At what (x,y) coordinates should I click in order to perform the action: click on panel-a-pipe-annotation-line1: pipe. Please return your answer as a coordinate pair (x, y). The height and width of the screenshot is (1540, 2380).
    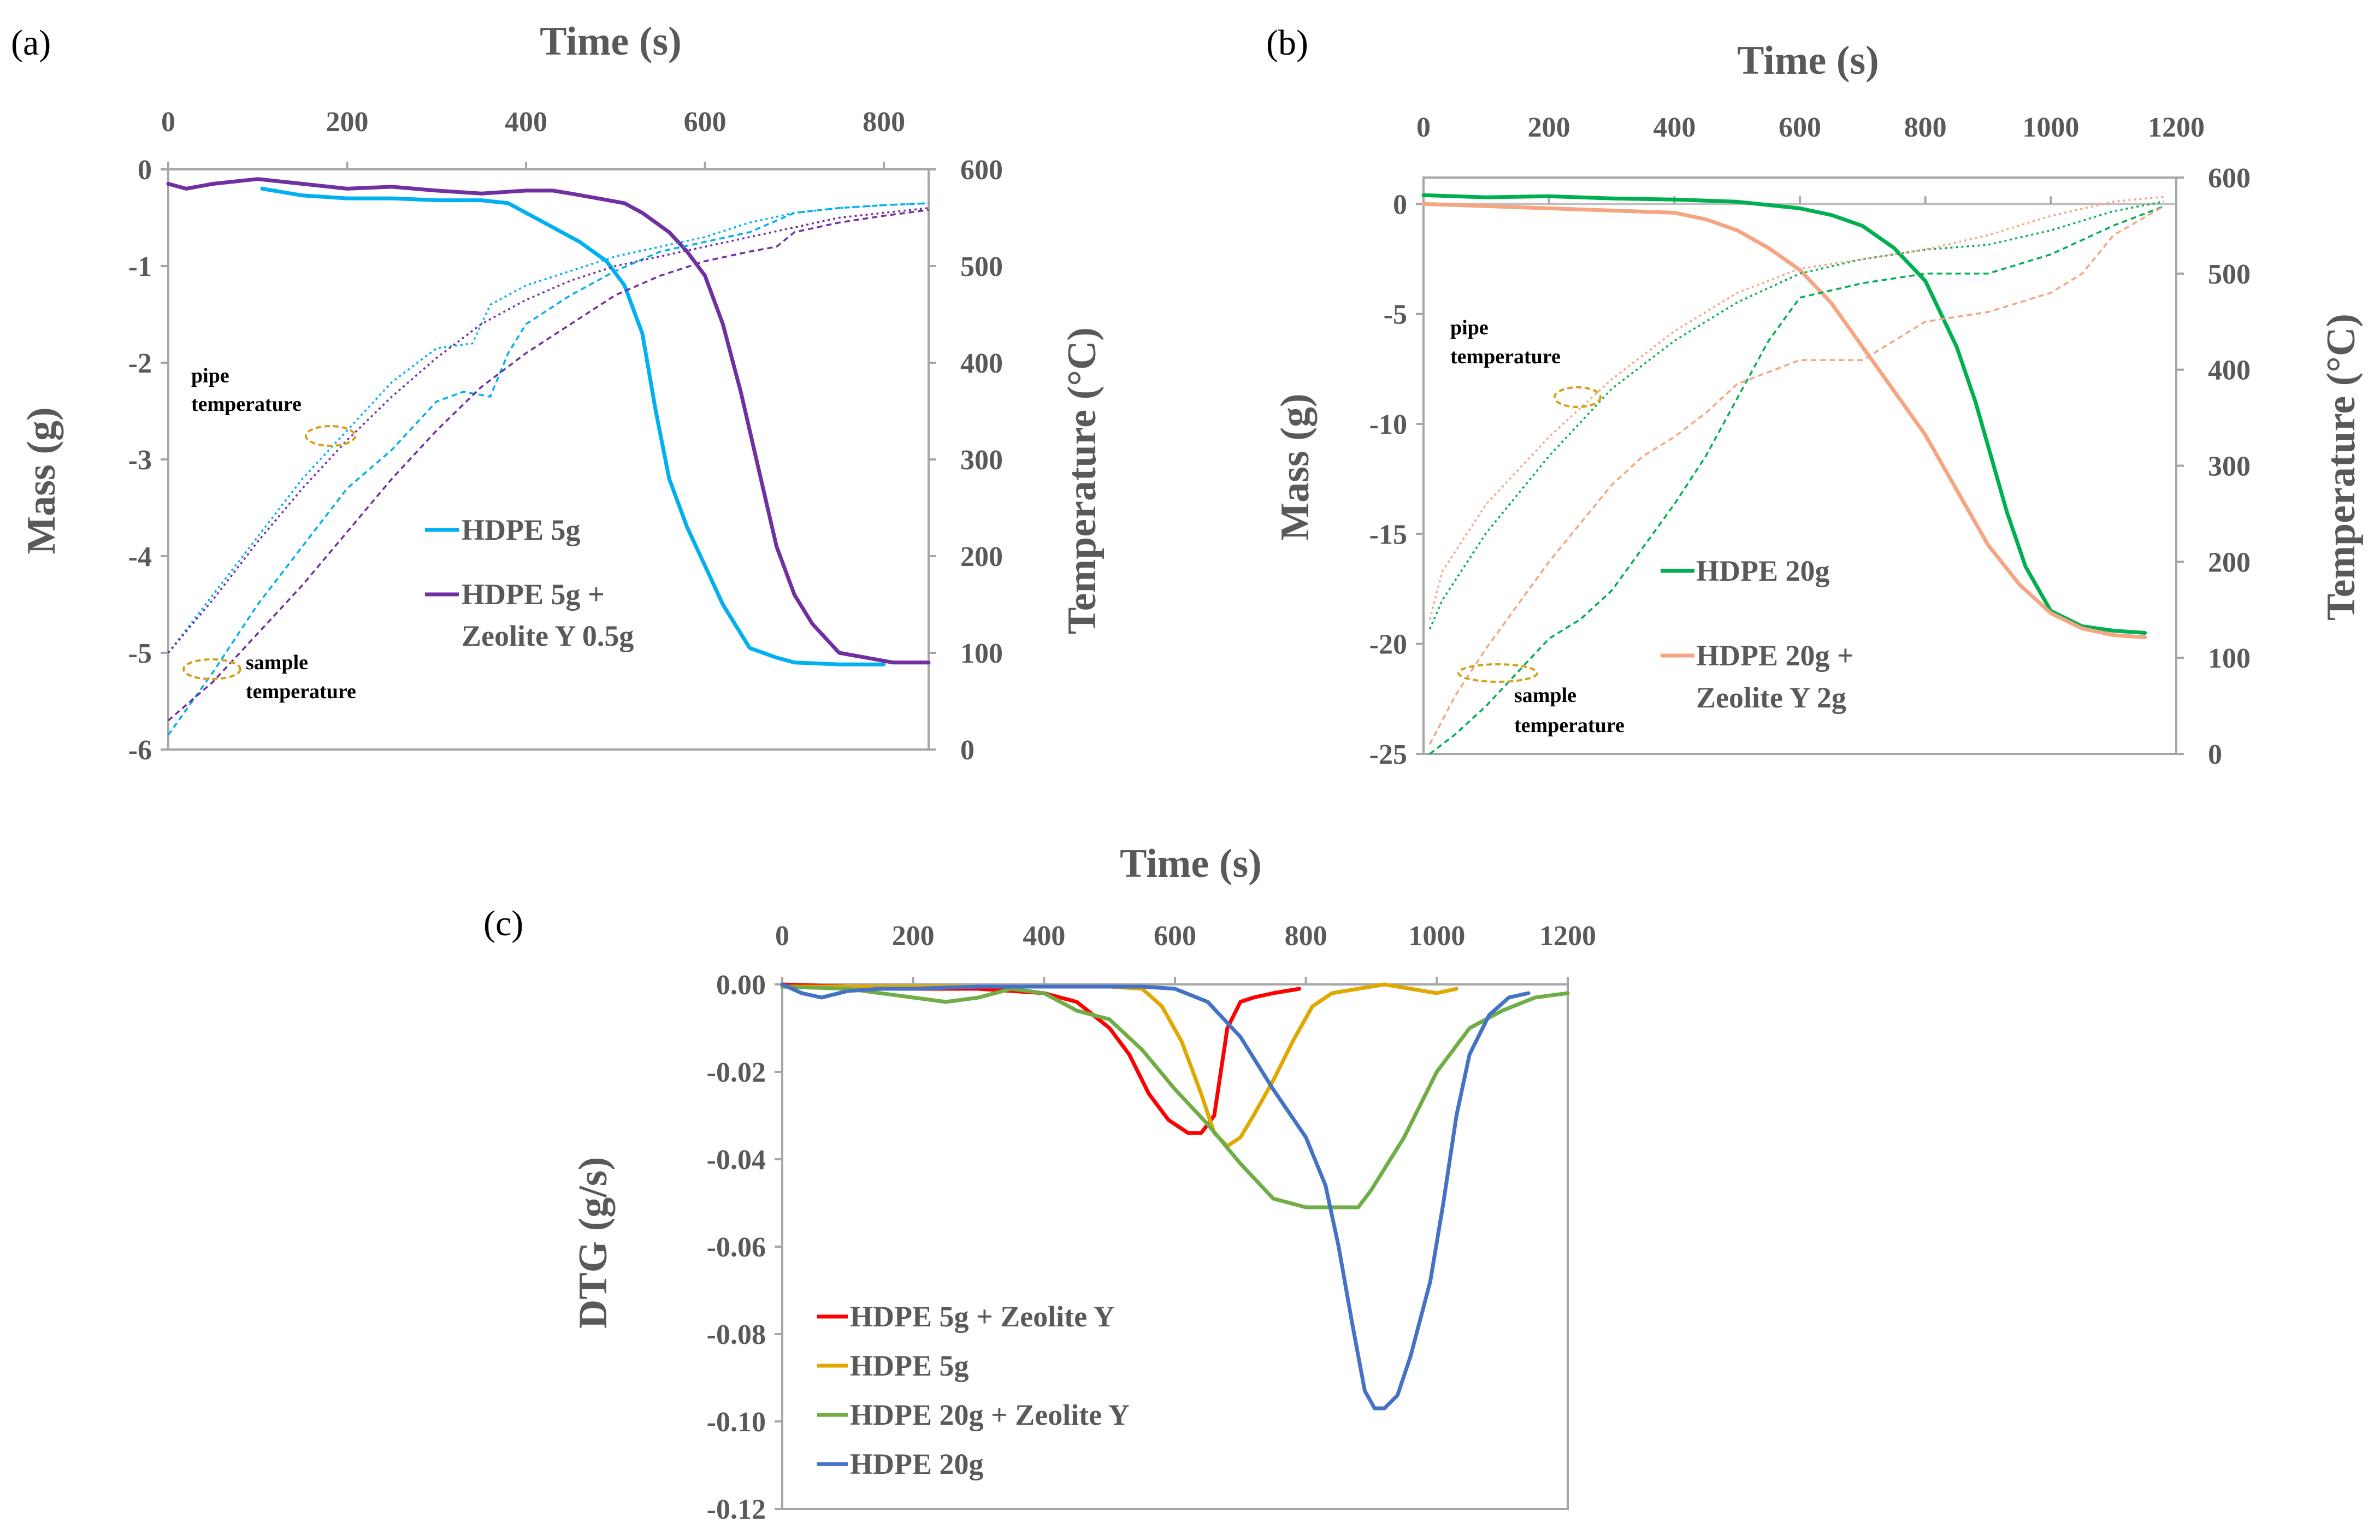
    Looking at the image, I should click on (210, 375).